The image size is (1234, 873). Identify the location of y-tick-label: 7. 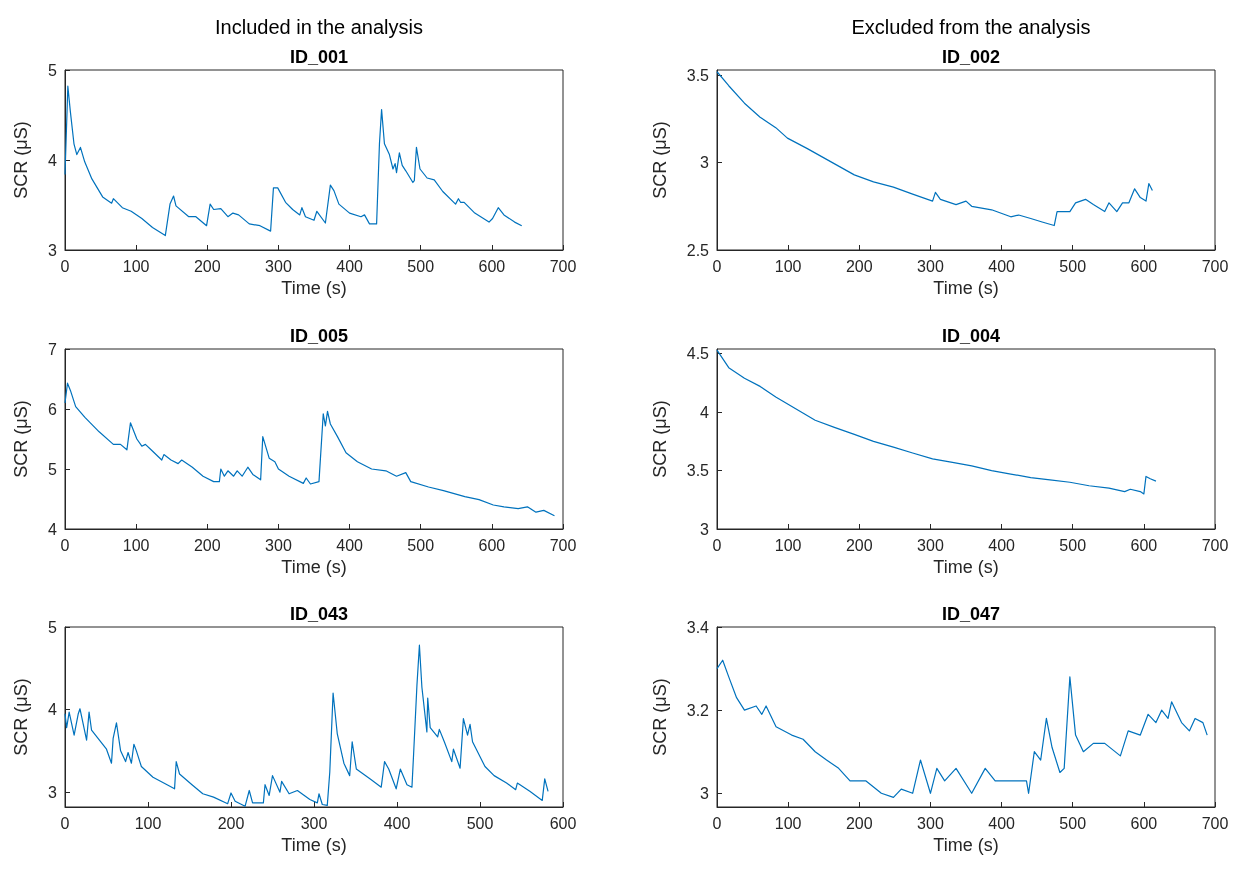
(53, 348).